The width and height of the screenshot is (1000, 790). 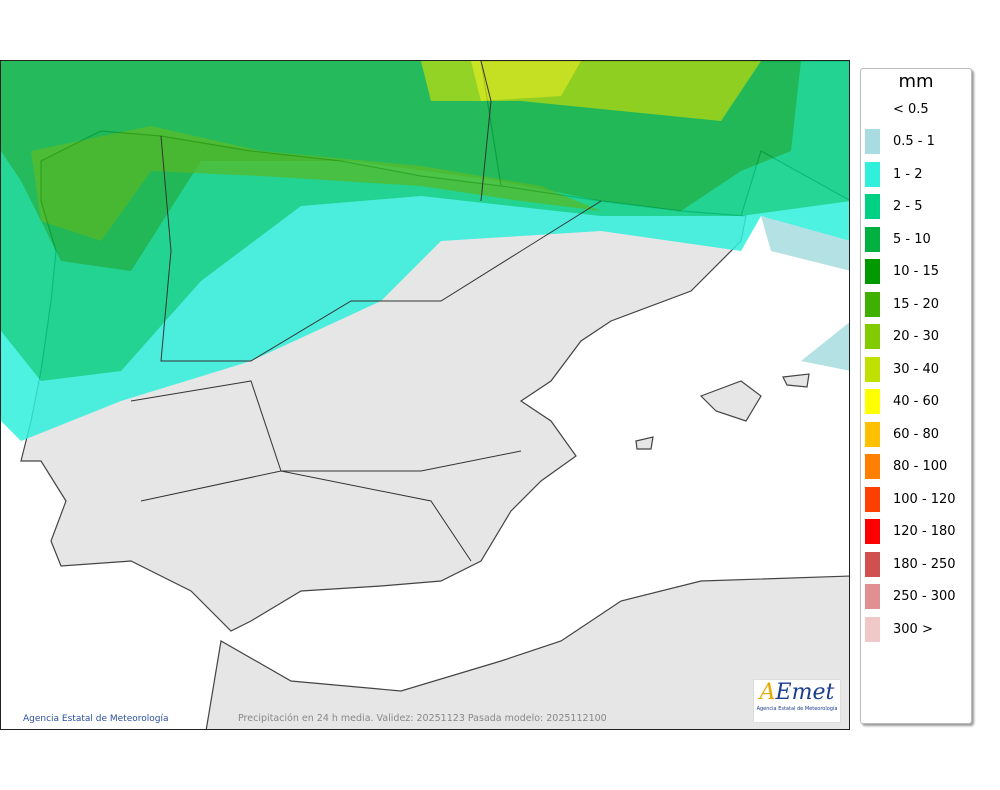 I want to click on legend-item: 30 - 40, so click(x=902, y=369).